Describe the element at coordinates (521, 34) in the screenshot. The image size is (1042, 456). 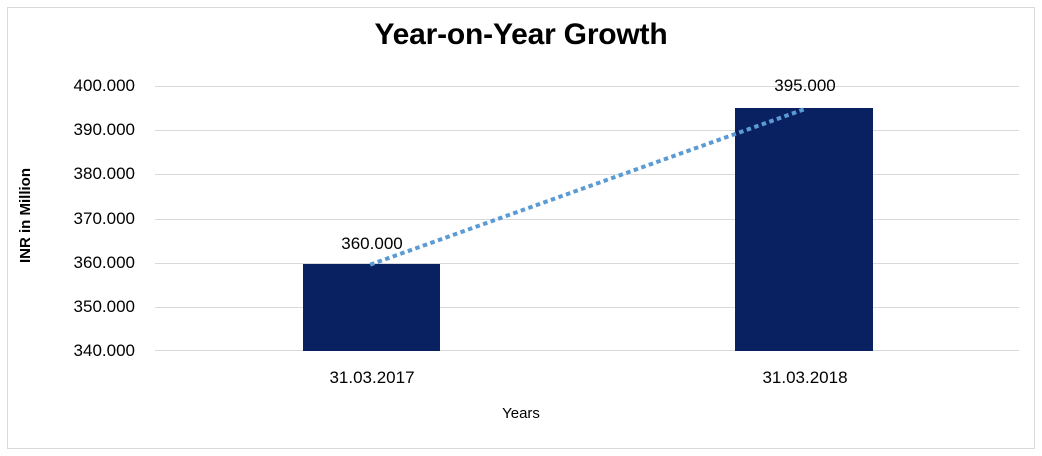
I see `chart-title: Year-on-Year Growth` at that location.